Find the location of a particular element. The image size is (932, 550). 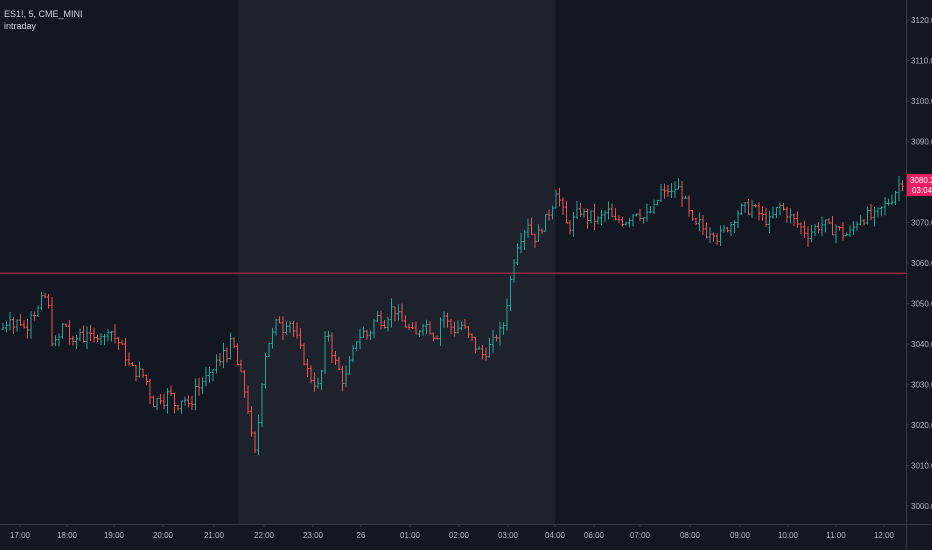

price-tag-box is located at coordinates (919, 185).